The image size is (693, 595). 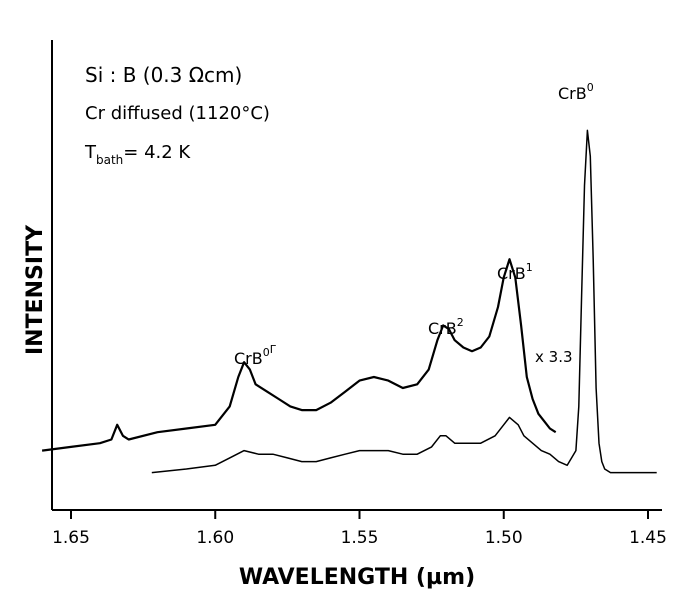 I want to click on x-ticks: 1.65 1.60 1.55 1.50 1.45, so click(x=359, y=529).